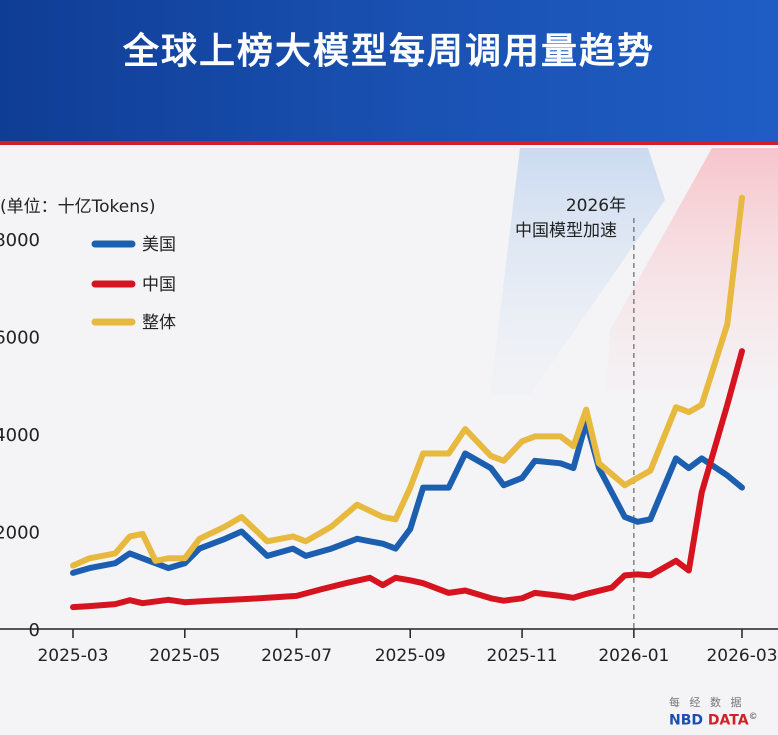  Describe the element at coordinates (296, 656) in the screenshot. I see `x-tick-label: 2025-07` at that location.